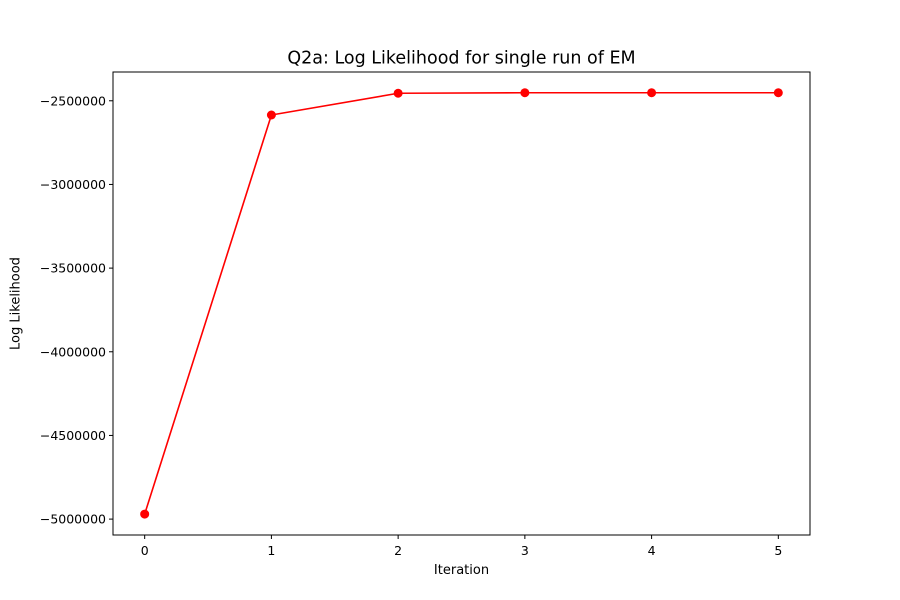  Describe the element at coordinates (73, 268) in the screenshot. I see `y-tick-label: −3500000` at that location.